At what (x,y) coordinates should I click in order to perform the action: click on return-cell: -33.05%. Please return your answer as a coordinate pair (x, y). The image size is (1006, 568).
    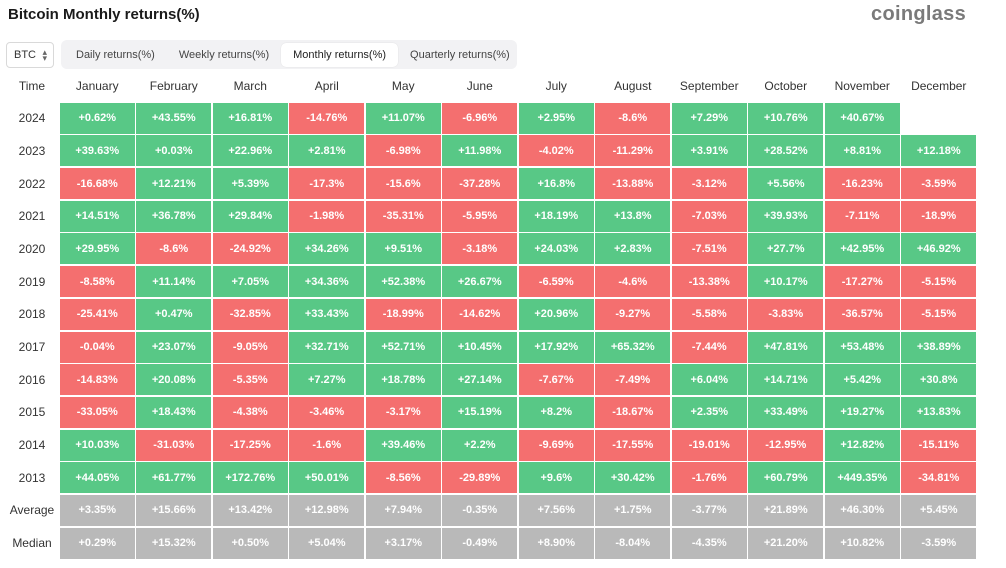
    Looking at the image, I should click on (97, 412).